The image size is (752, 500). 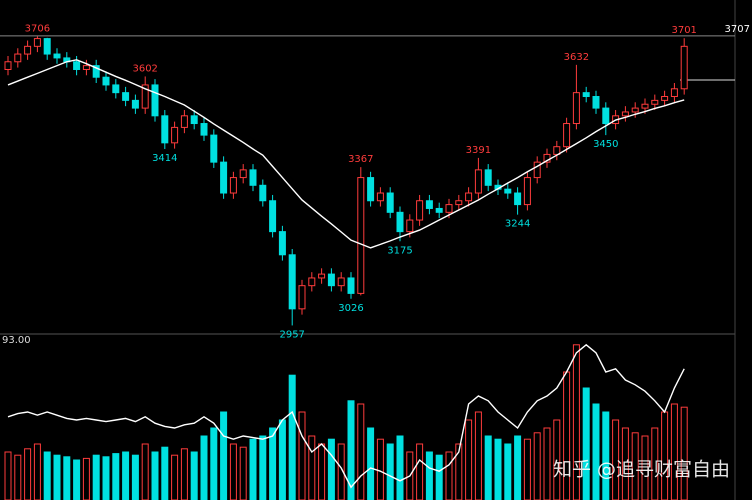 I want to click on reference-label: 3707, so click(x=737, y=29).